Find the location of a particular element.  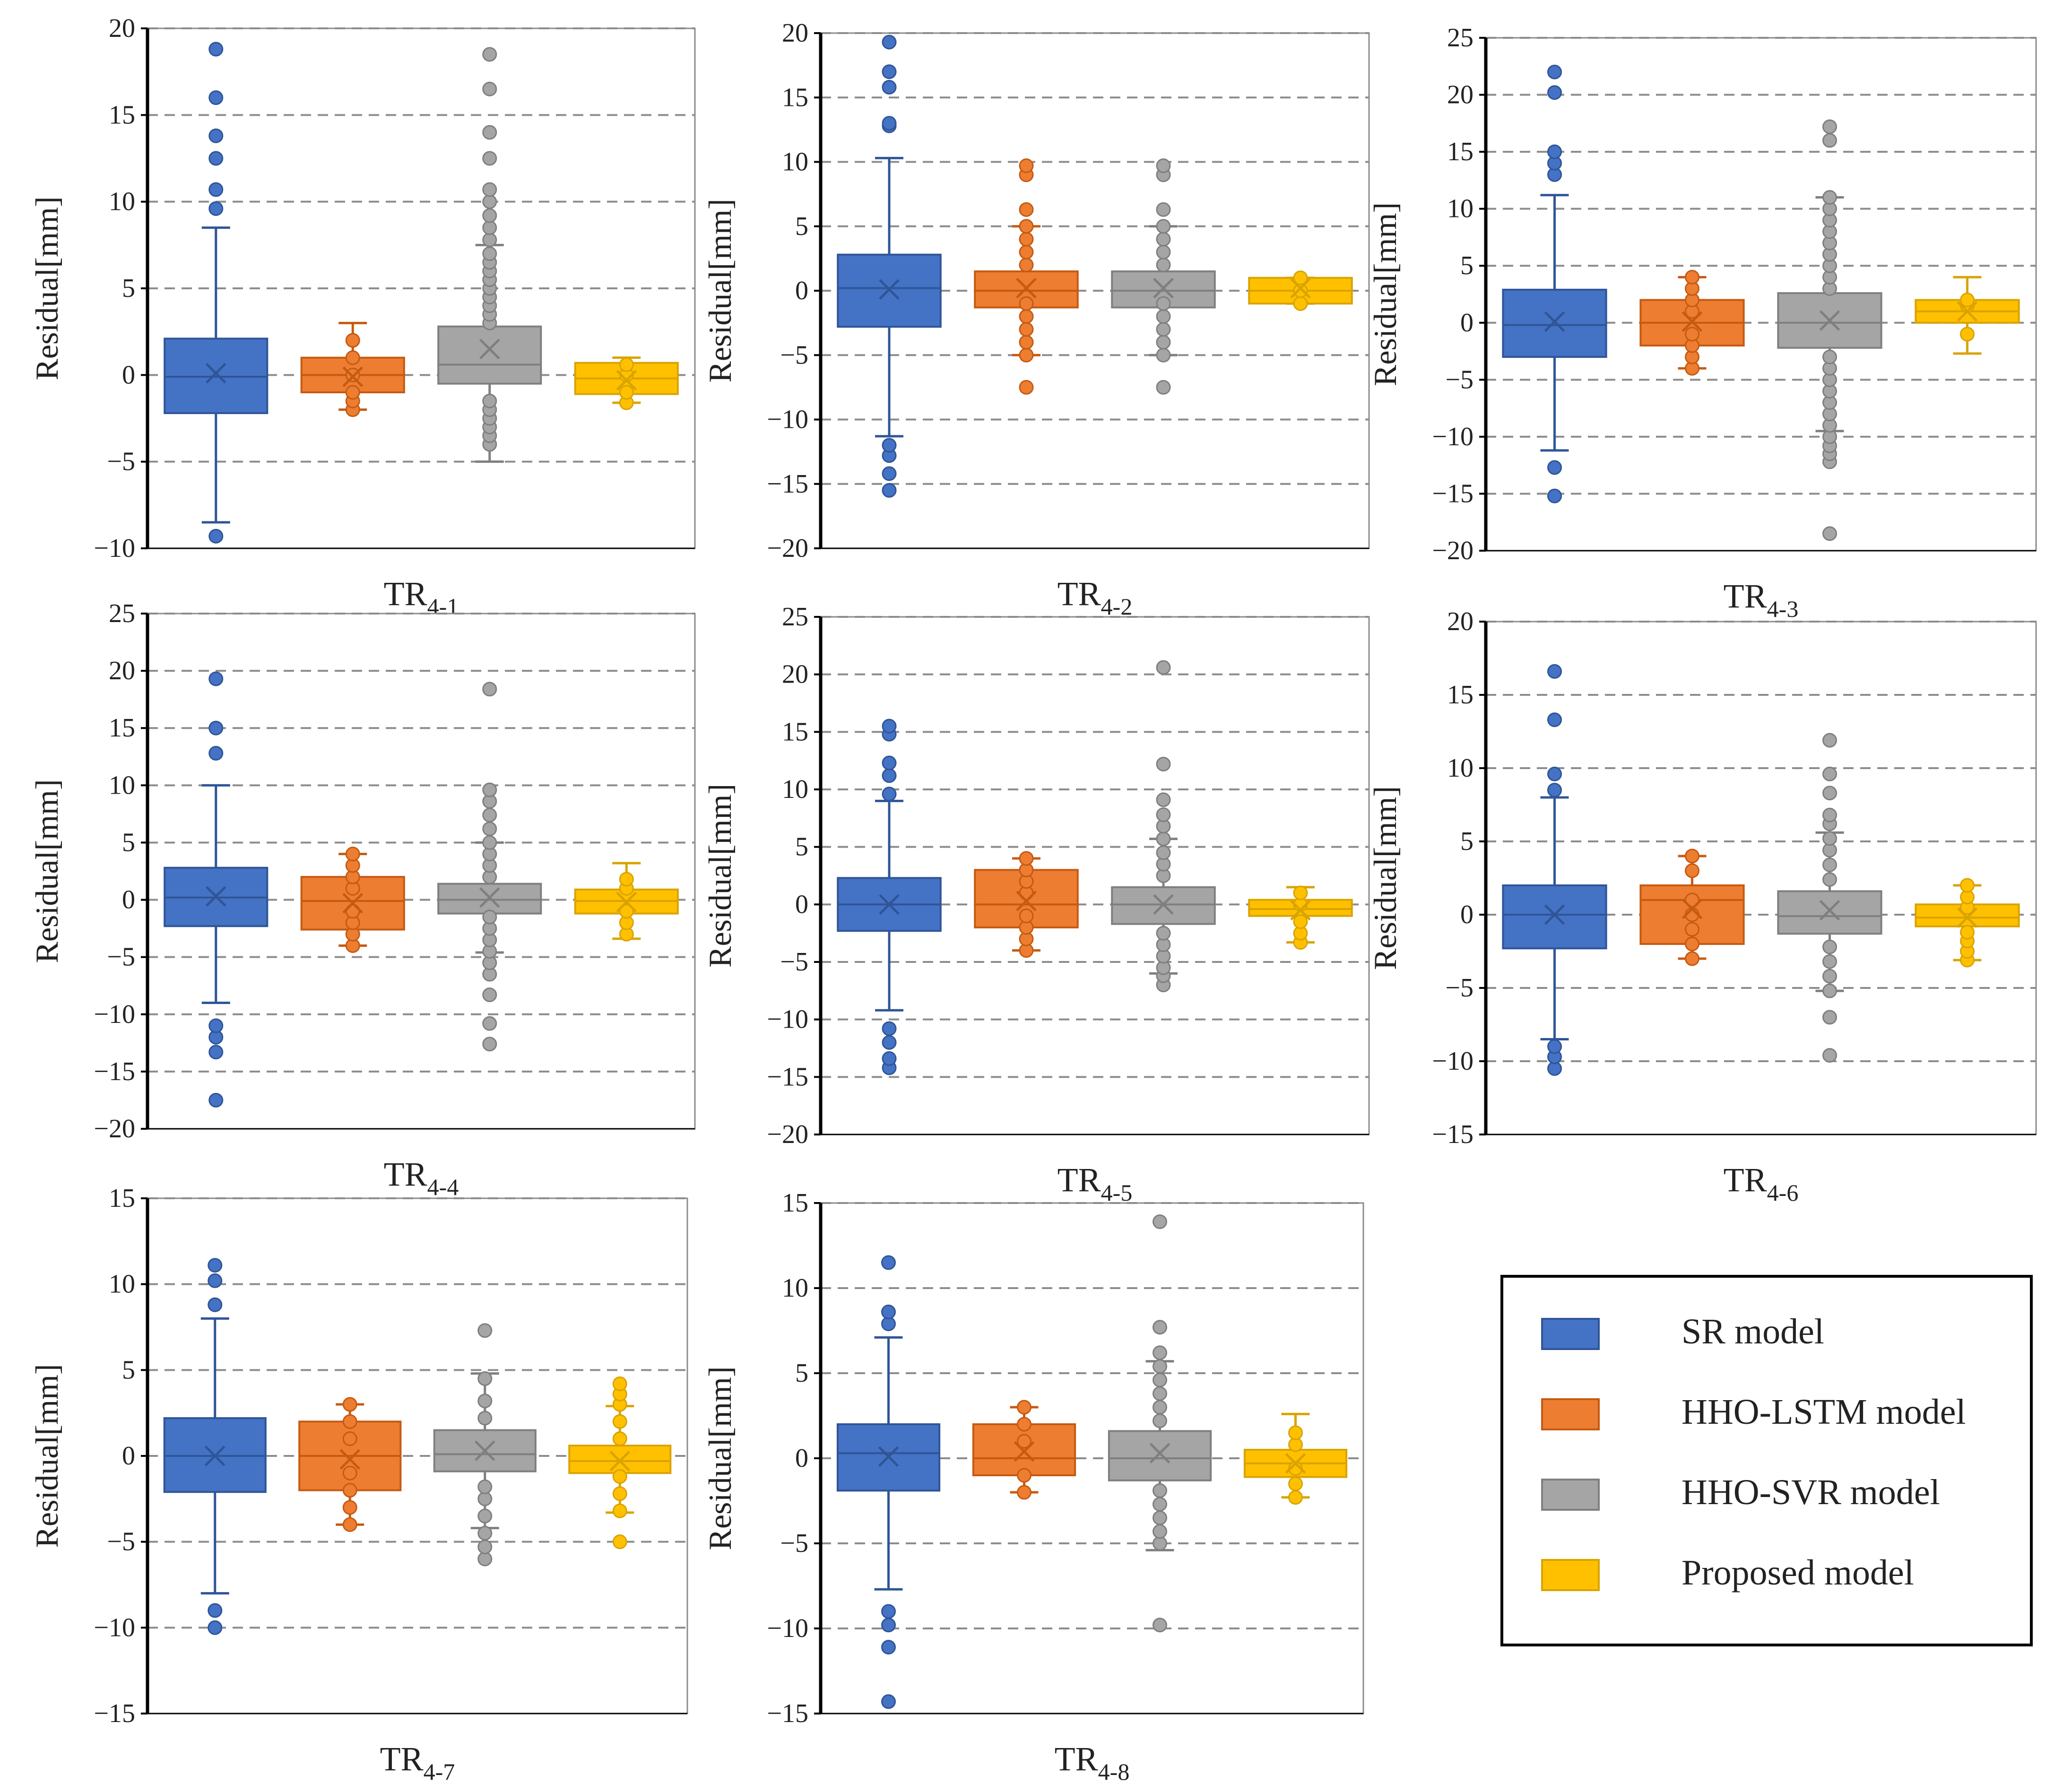

chart-panel-6: −15 −10 −5 0 5 10 15 20 Residual[mm] TR4-6 is located at coordinates (1702, 906).